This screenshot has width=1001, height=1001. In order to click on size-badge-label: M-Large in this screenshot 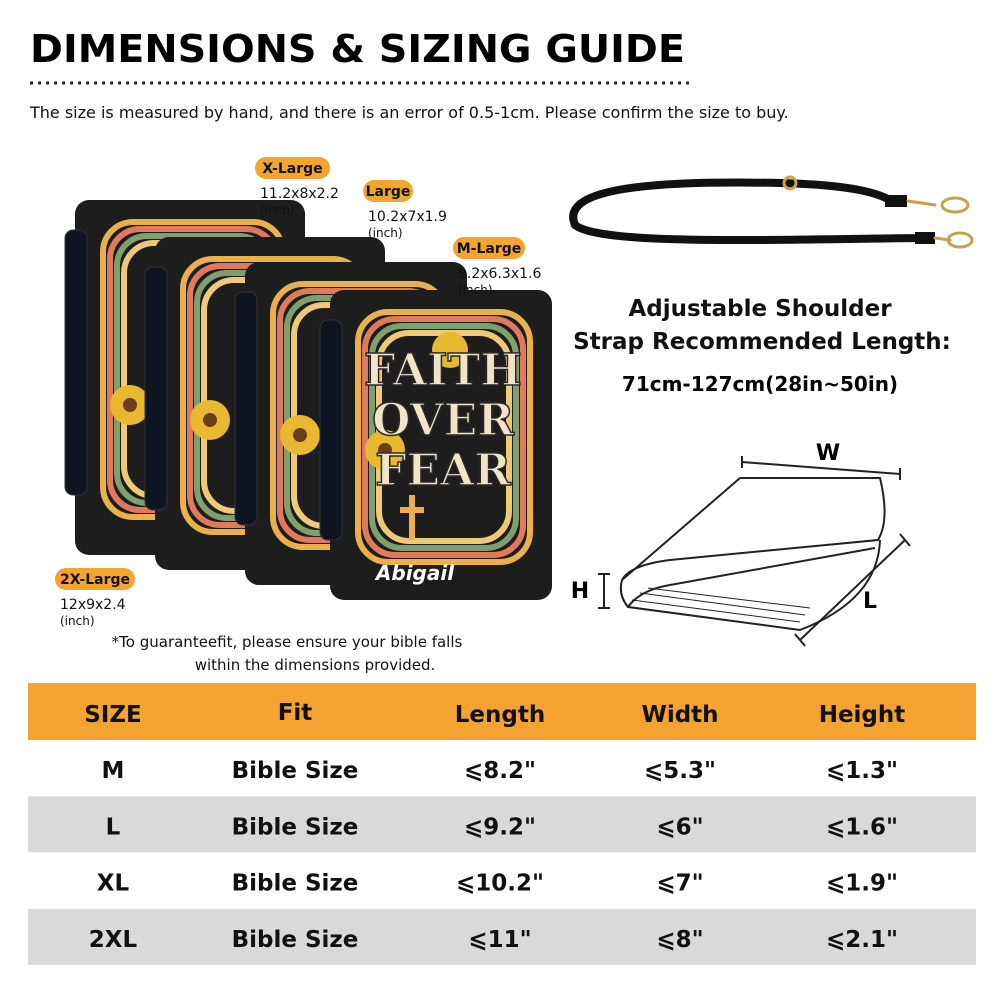, I will do `click(489, 249)`.